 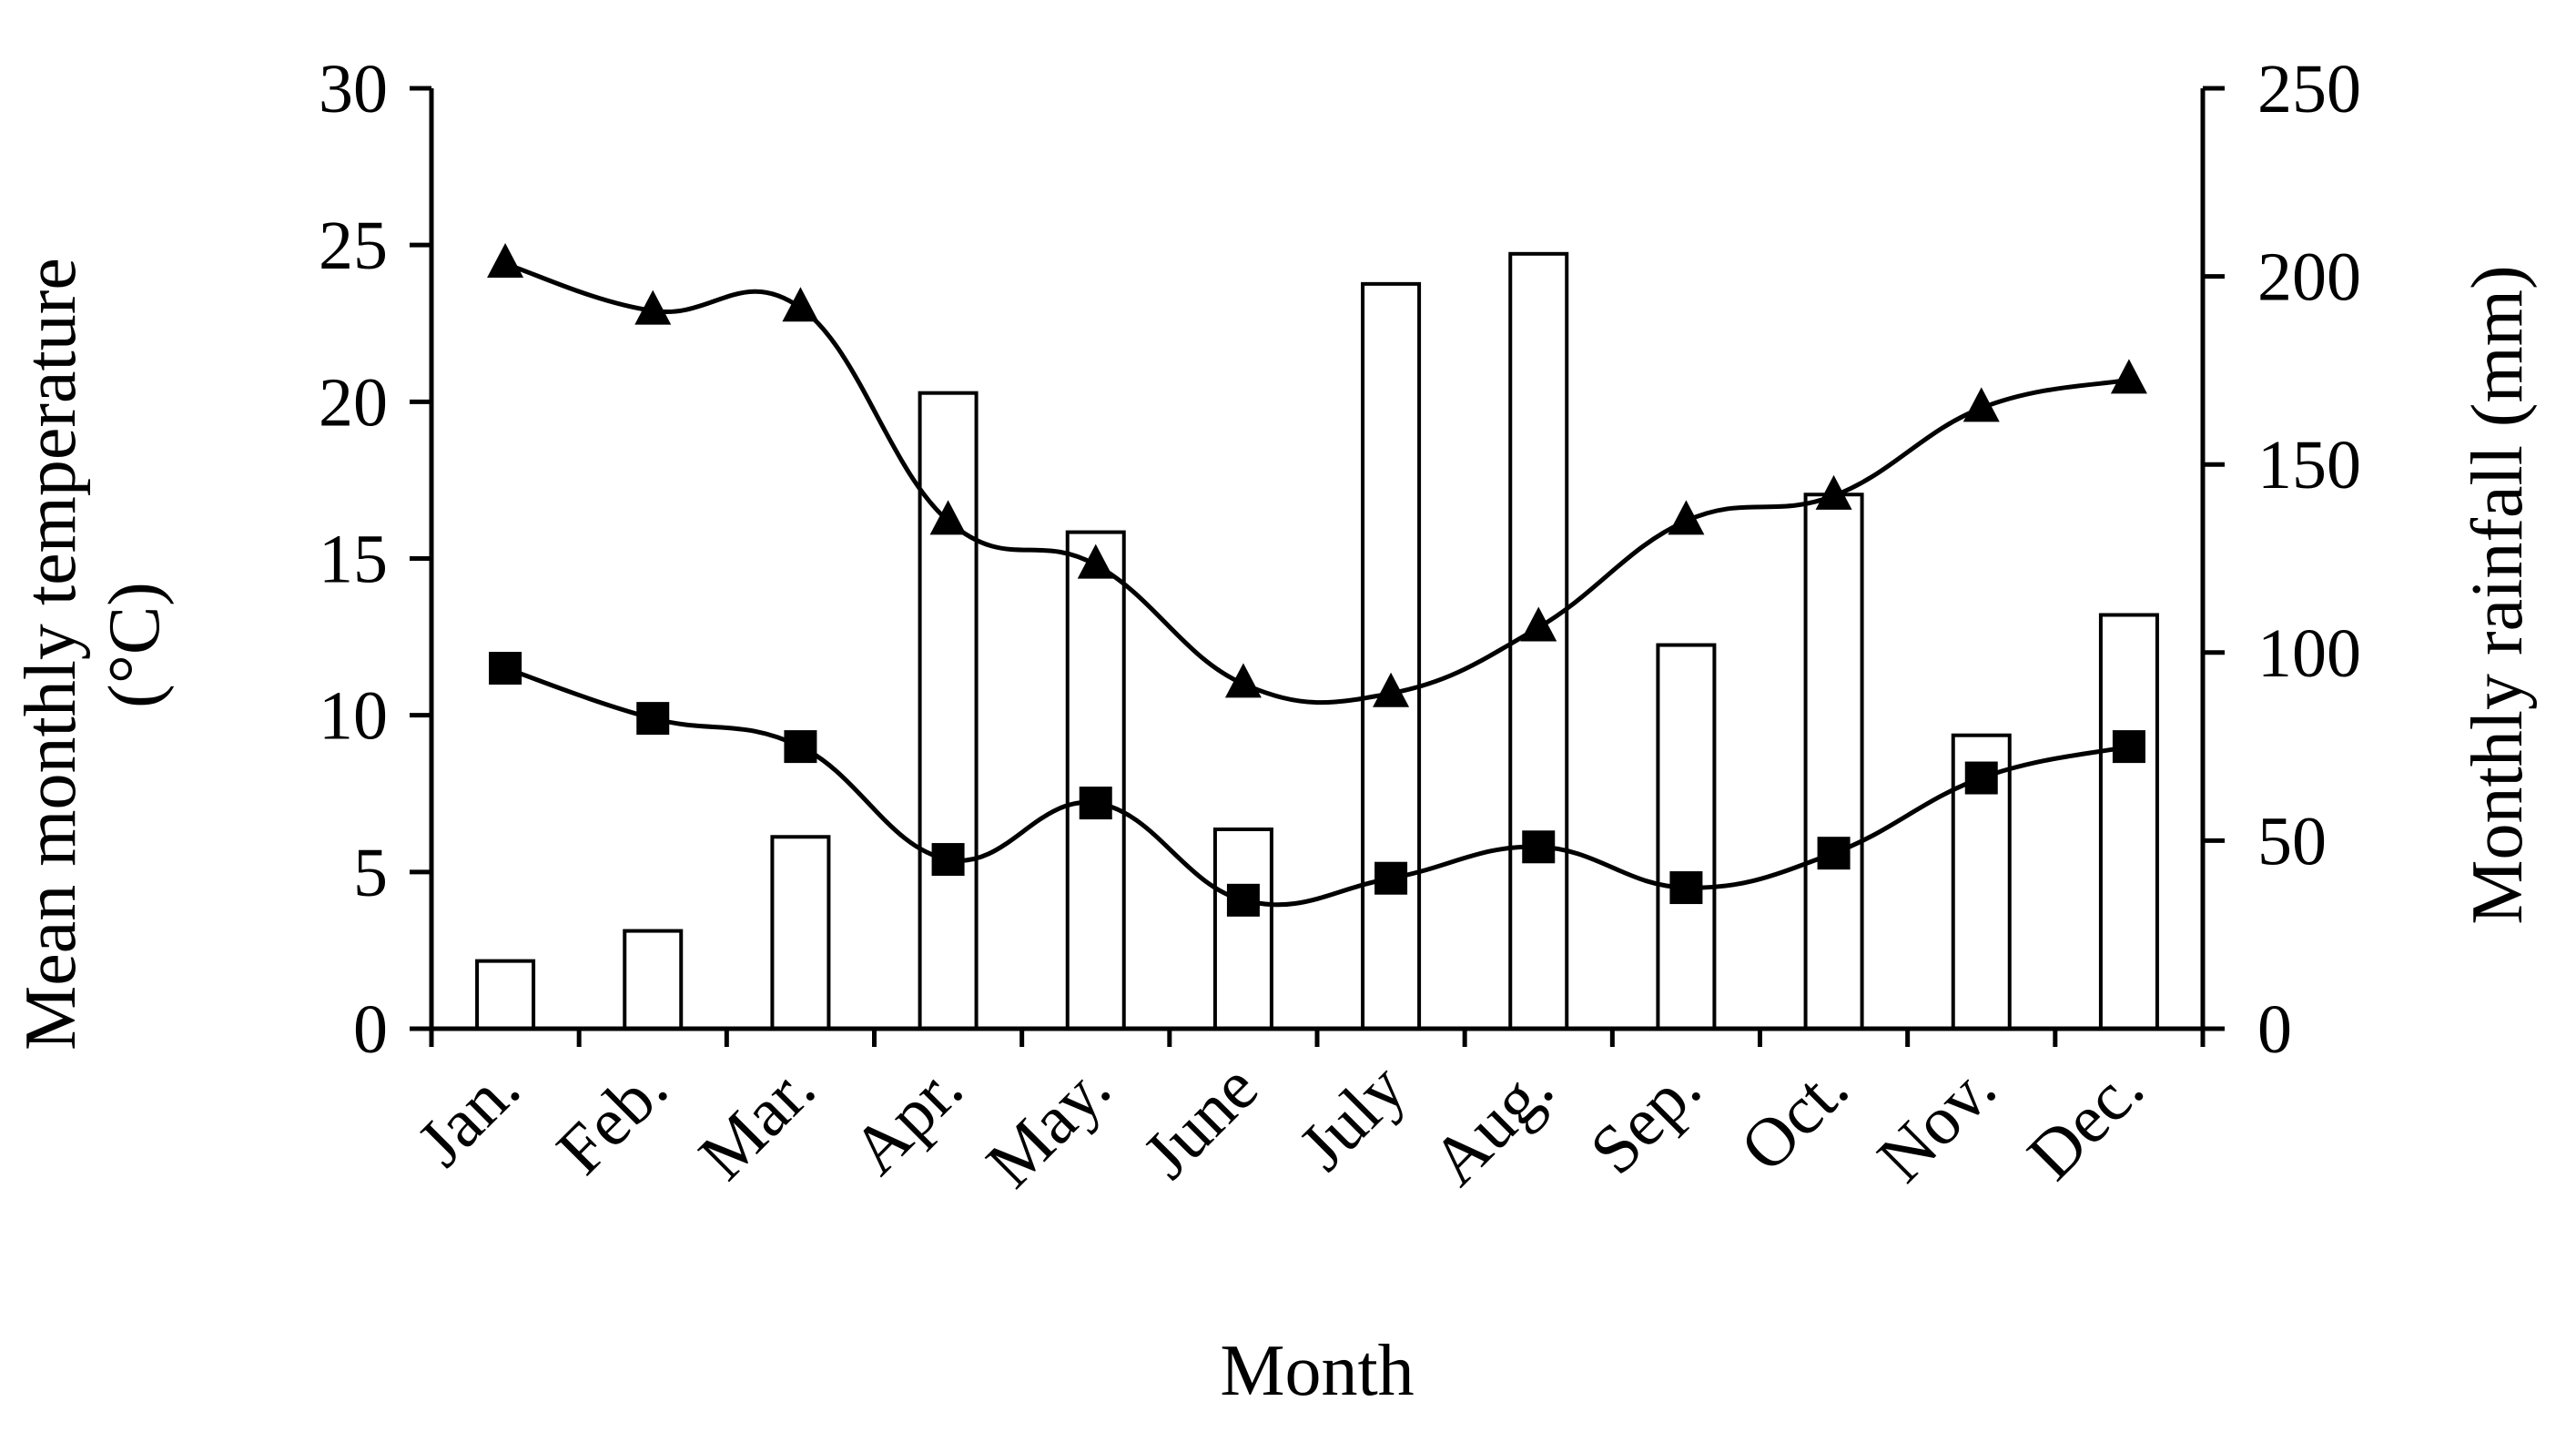 I want to click on x-axis-title: Month, so click(x=1317, y=1371).